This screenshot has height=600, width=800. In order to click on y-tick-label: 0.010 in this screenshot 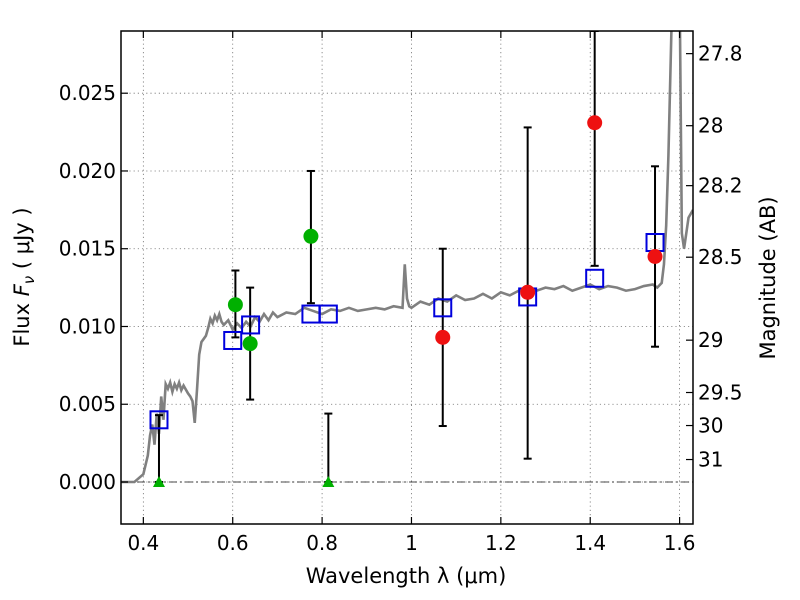, I will do `click(87, 326)`.